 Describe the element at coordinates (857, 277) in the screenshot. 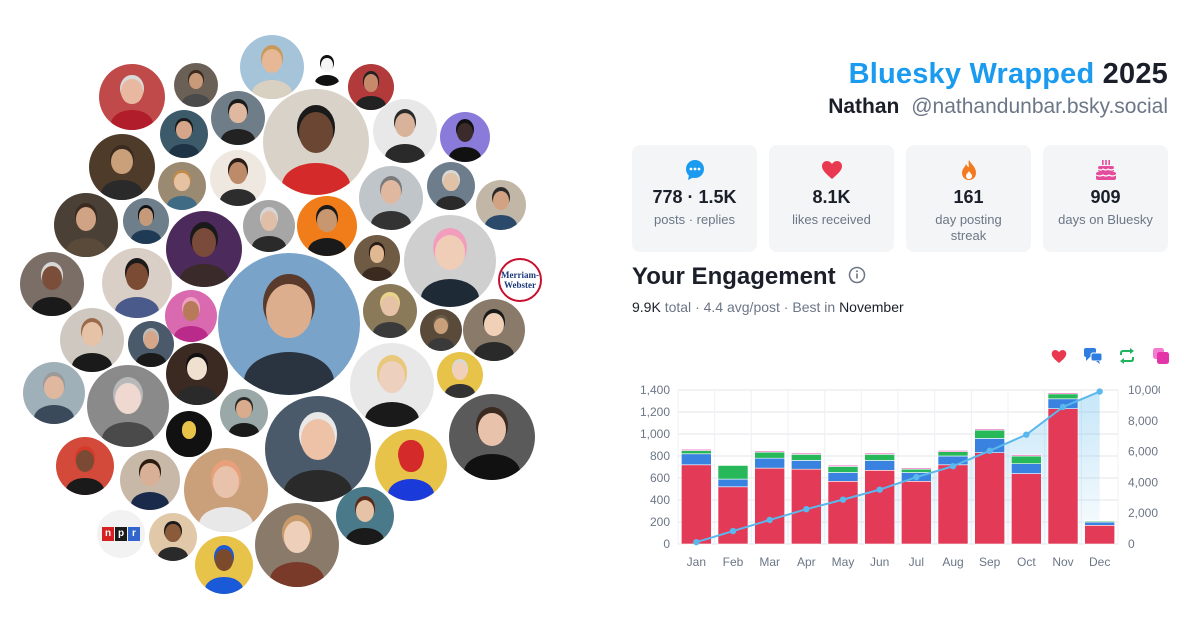

I see `info-icon` at that location.